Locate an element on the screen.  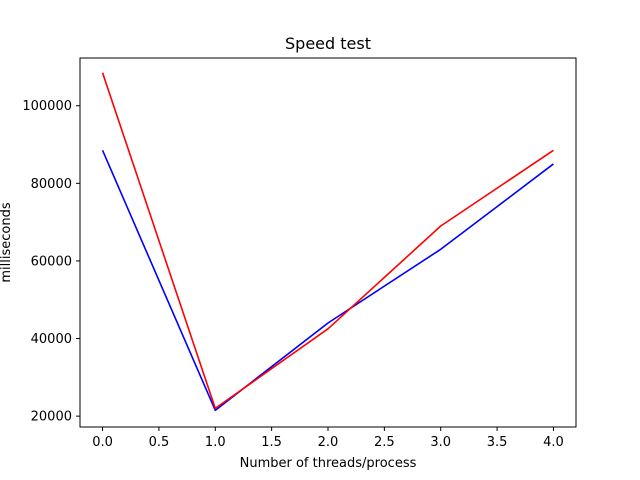
x-axis: 0.0 0.5 1.0 1.5 2.0 2.5 3.0 3.5 4.0 is located at coordinates (328, 438).